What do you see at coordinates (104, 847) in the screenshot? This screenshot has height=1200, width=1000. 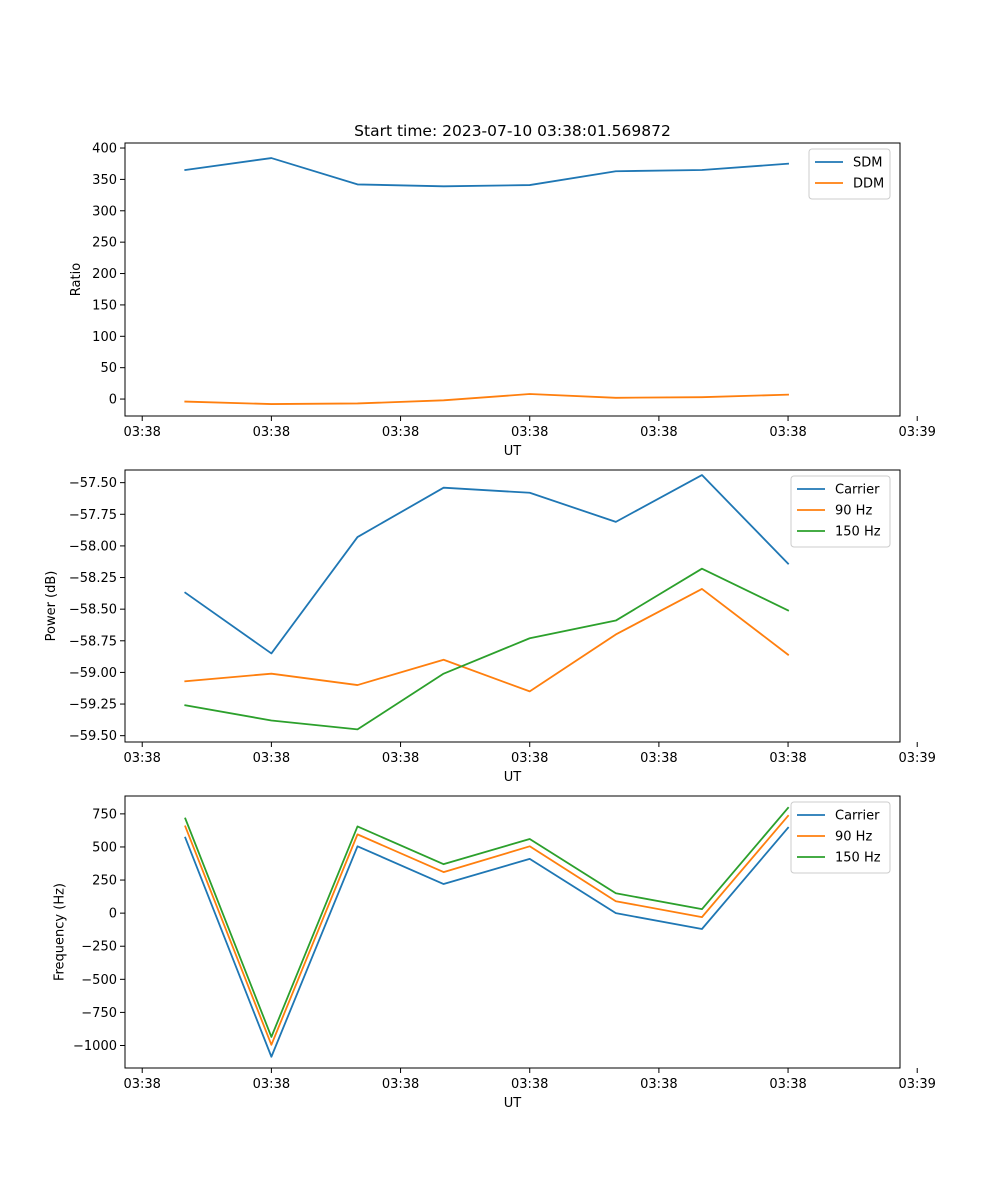 I see `y-tick-label: 500` at bounding box center [104, 847].